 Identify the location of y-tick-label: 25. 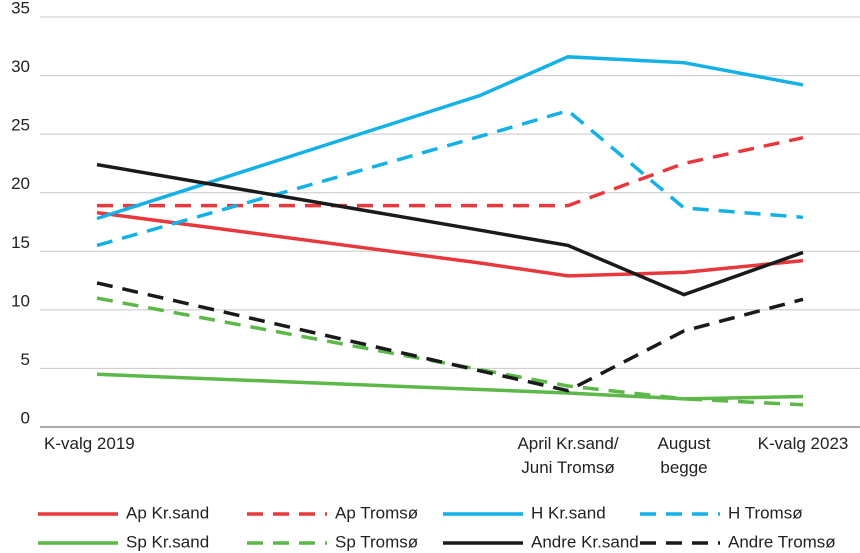
(20, 125).